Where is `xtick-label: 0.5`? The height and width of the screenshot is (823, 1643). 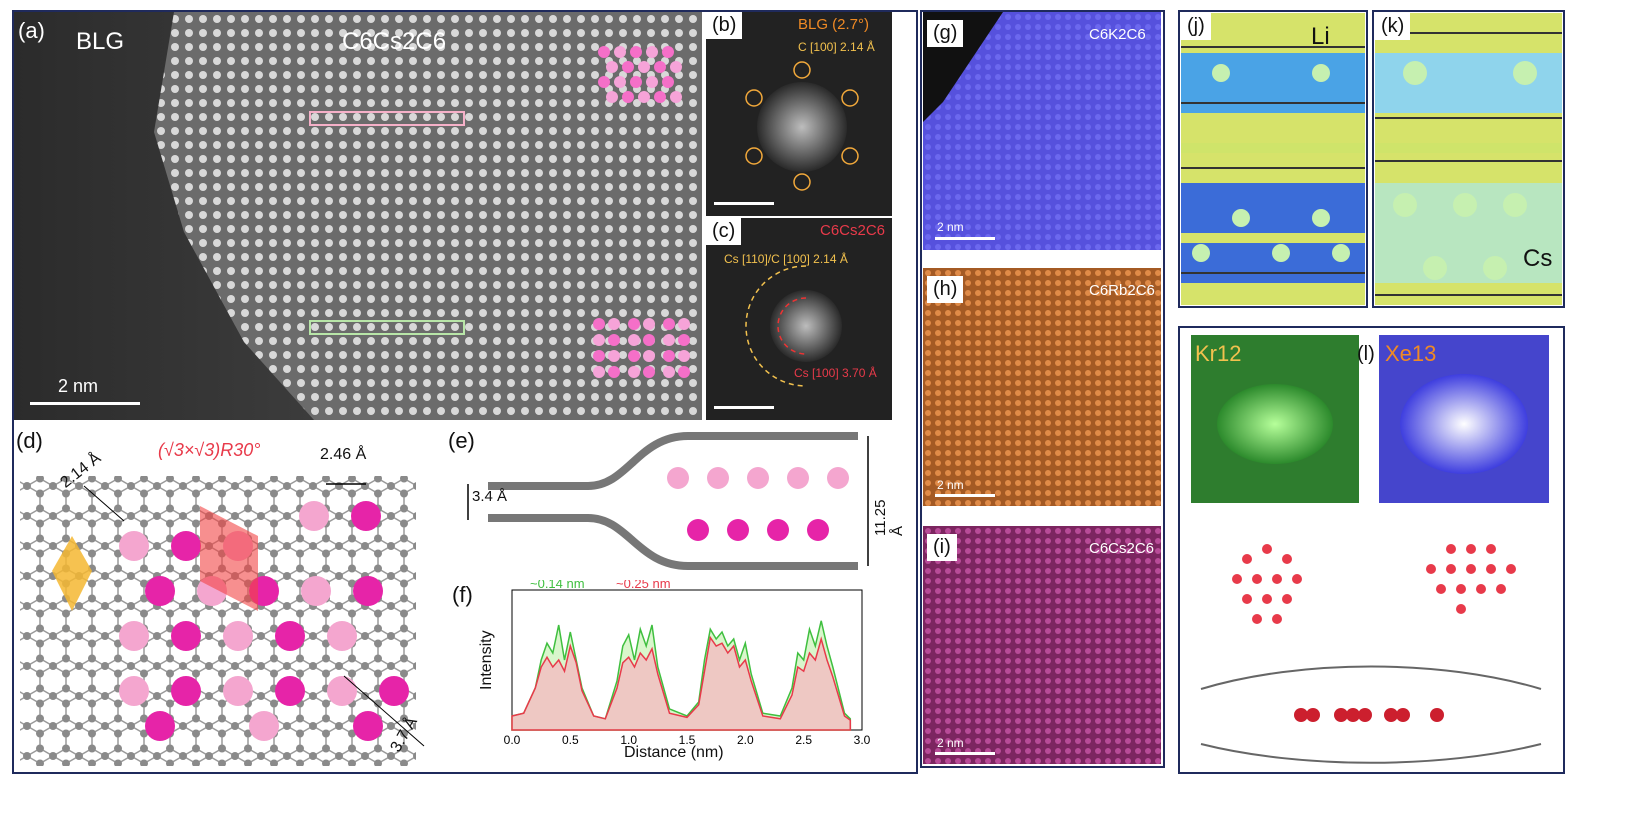 xtick-label: 0.5 is located at coordinates (570, 740).